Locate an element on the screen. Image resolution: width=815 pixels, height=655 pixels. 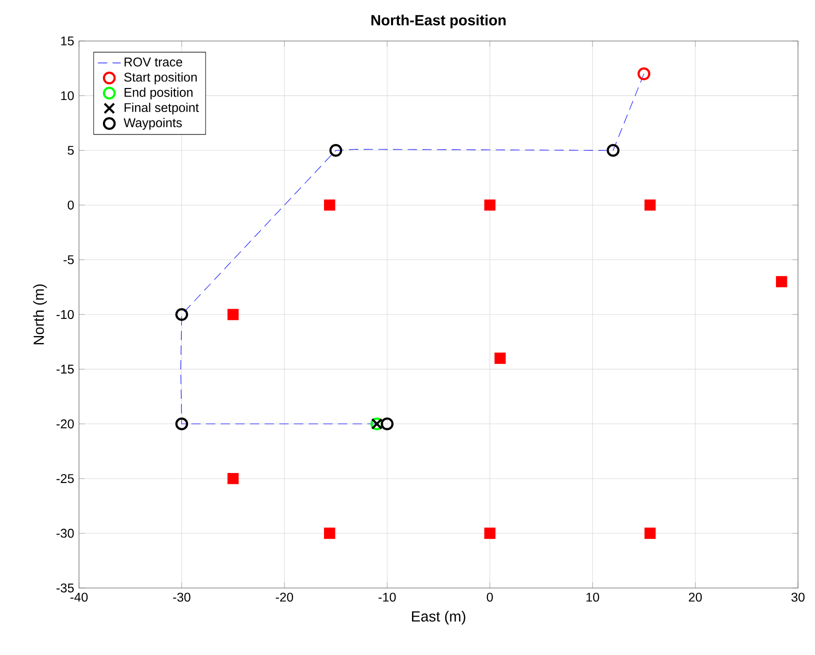
x-tick-label: 30 is located at coordinates (798, 597).